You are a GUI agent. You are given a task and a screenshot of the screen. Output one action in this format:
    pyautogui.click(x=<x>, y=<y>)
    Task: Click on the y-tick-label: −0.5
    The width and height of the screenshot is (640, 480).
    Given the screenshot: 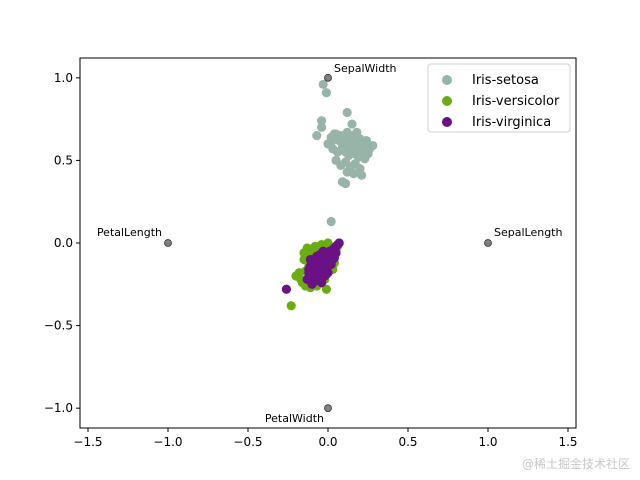 What is the action you would take?
    pyautogui.click(x=58, y=326)
    